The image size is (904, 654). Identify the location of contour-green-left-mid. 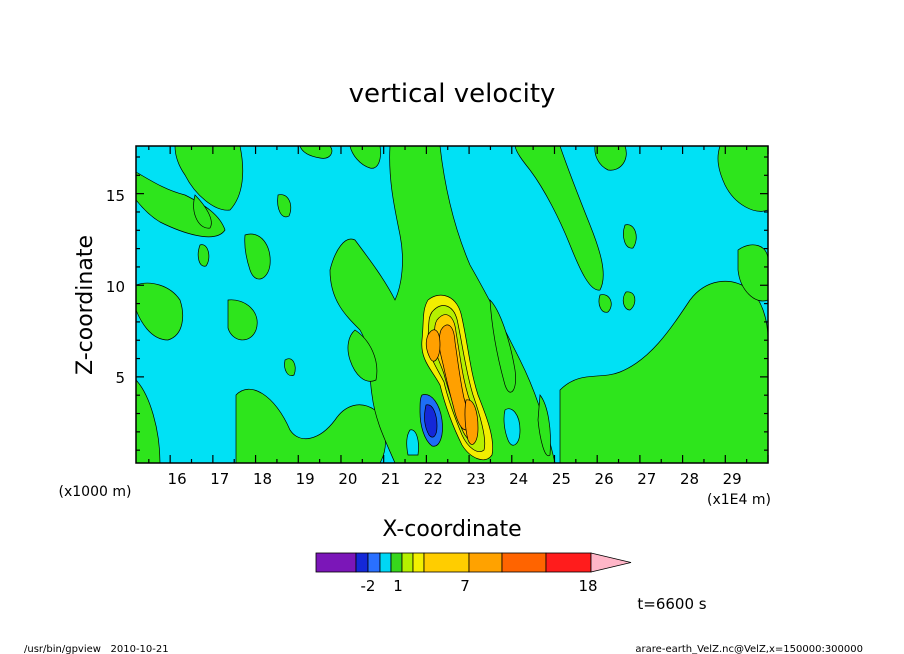
(159, 311).